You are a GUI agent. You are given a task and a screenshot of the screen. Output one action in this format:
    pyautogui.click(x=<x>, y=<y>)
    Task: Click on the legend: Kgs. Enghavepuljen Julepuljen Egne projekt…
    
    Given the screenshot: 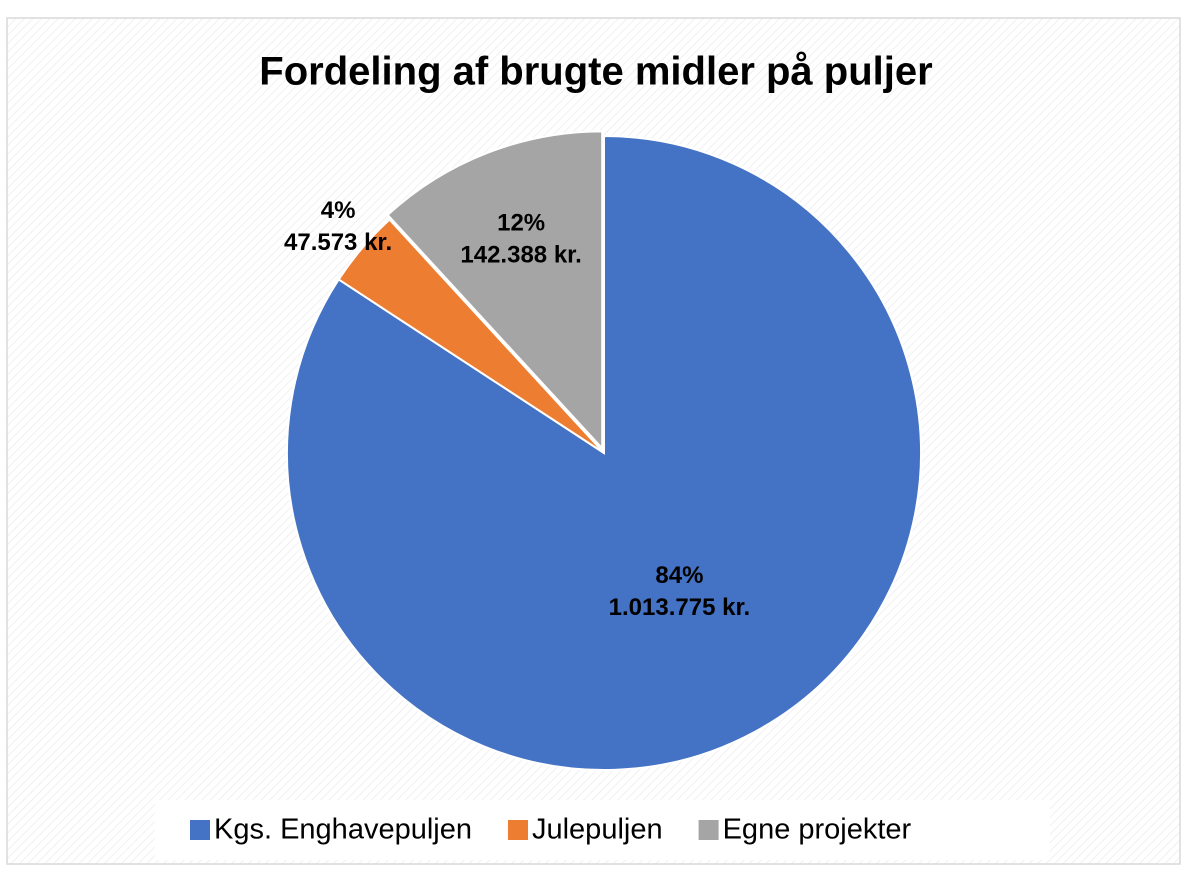 What is the action you would take?
    pyautogui.click(x=551, y=830)
    